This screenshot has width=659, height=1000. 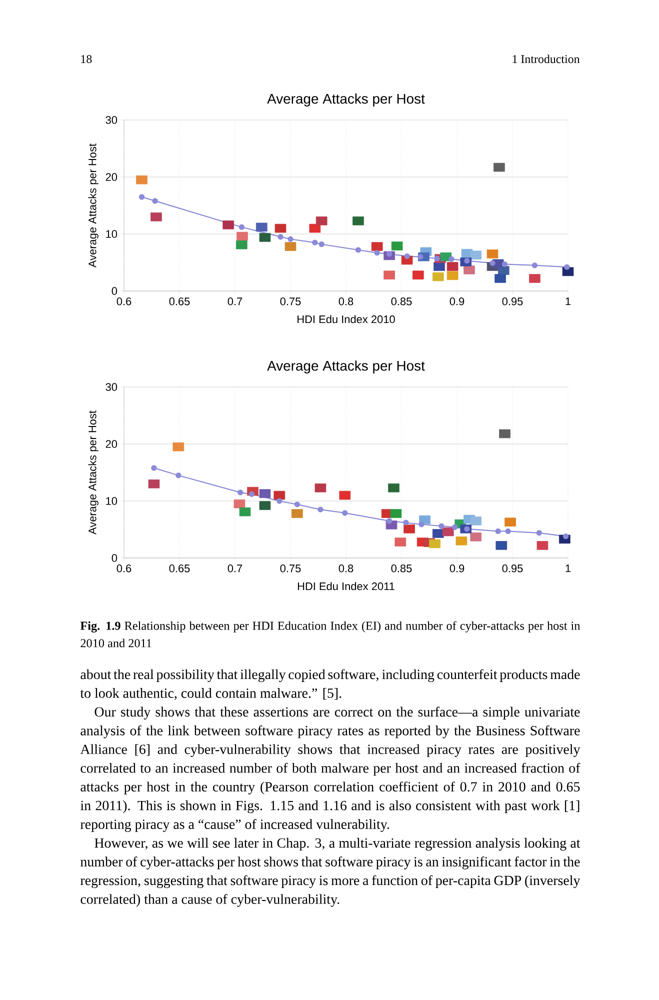 What do you see at coordinates (235, 568) in the screenshot?
I see `x-tick-label: 0.7` at bounding box center [235, 568].